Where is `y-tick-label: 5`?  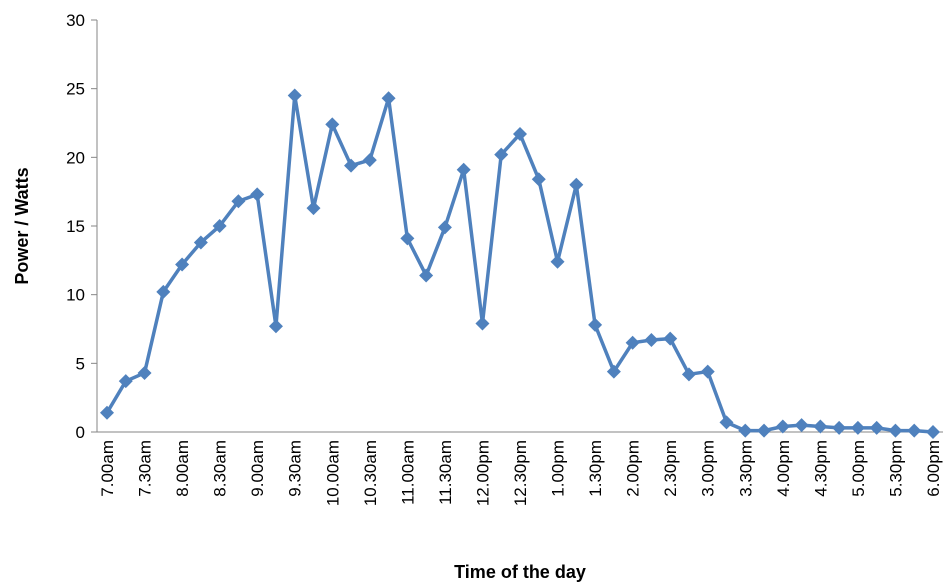
y-tick-label: 5 is located at coordinates (80, 363).